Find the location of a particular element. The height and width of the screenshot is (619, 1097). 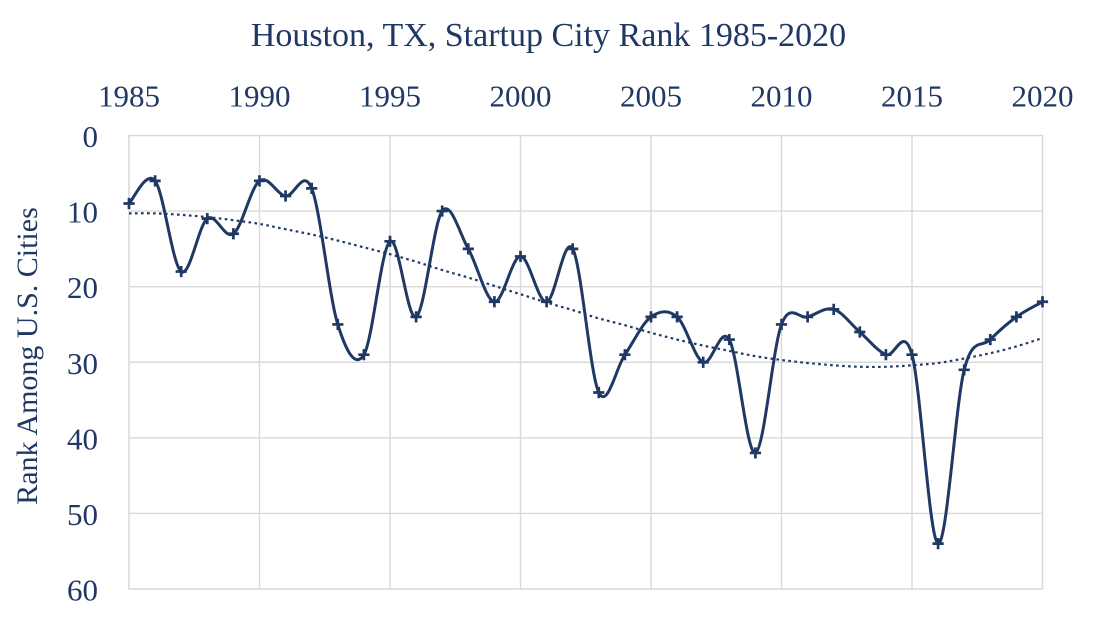

y-tick-label: 50 is located at coordinates (82, 514).